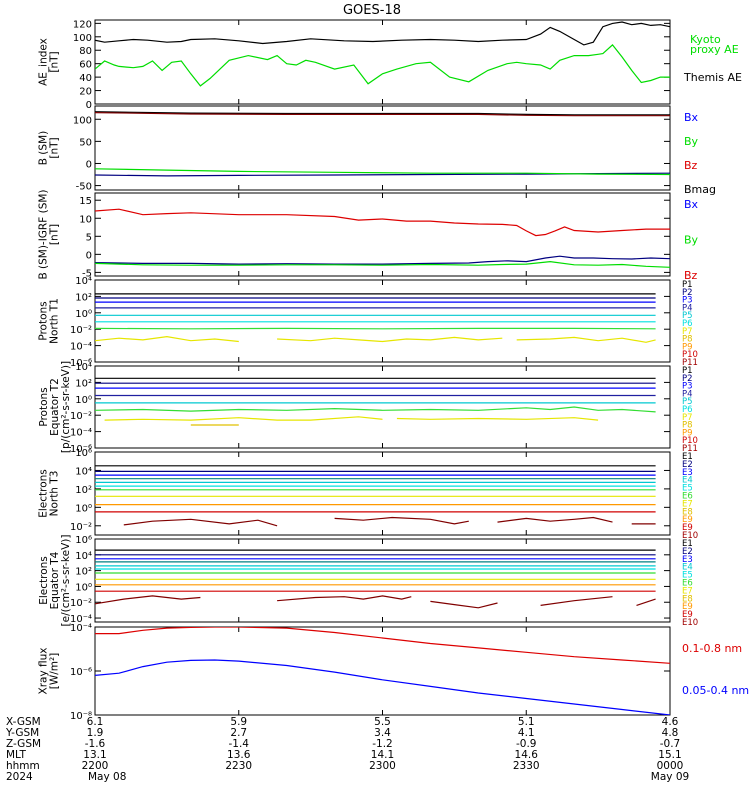  What do you see at coordinates (55, 147) in the screenshot?
I see `y-axis-label: [nT]` at bounding box center [55, 147].